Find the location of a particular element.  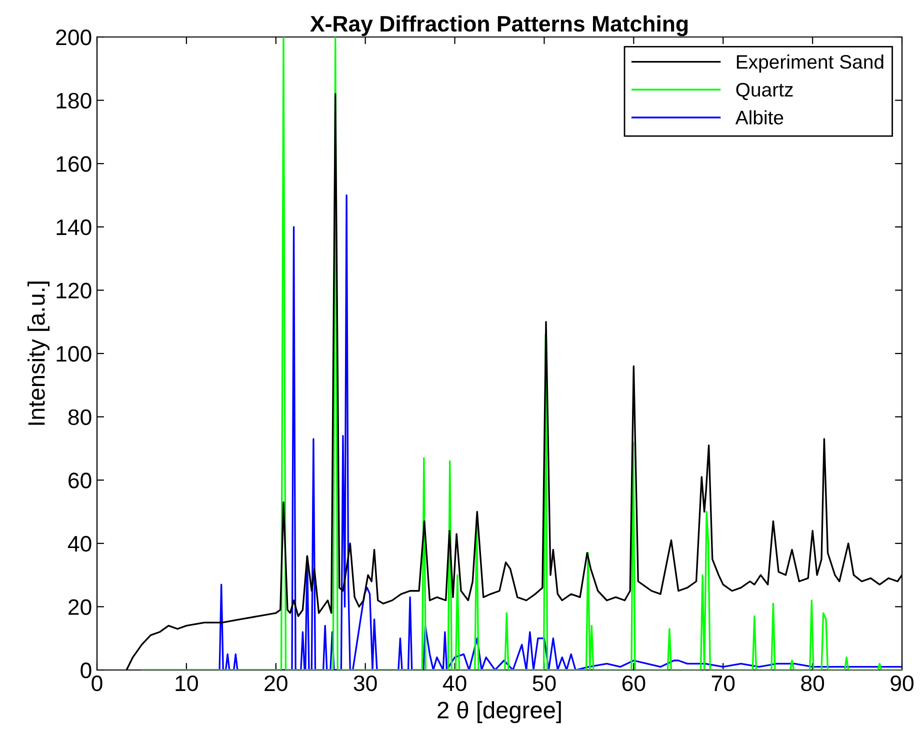

y-tick-label: 120 is located at coordinates (74, 290).